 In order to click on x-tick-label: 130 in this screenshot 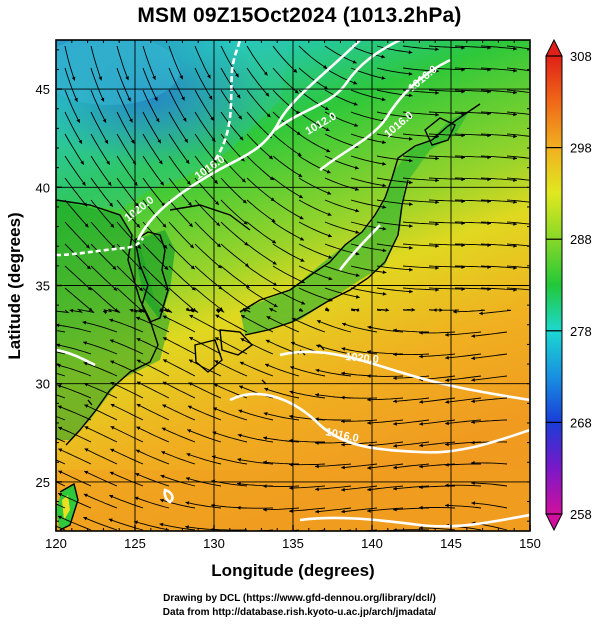, I will do `click(214, 543)`.